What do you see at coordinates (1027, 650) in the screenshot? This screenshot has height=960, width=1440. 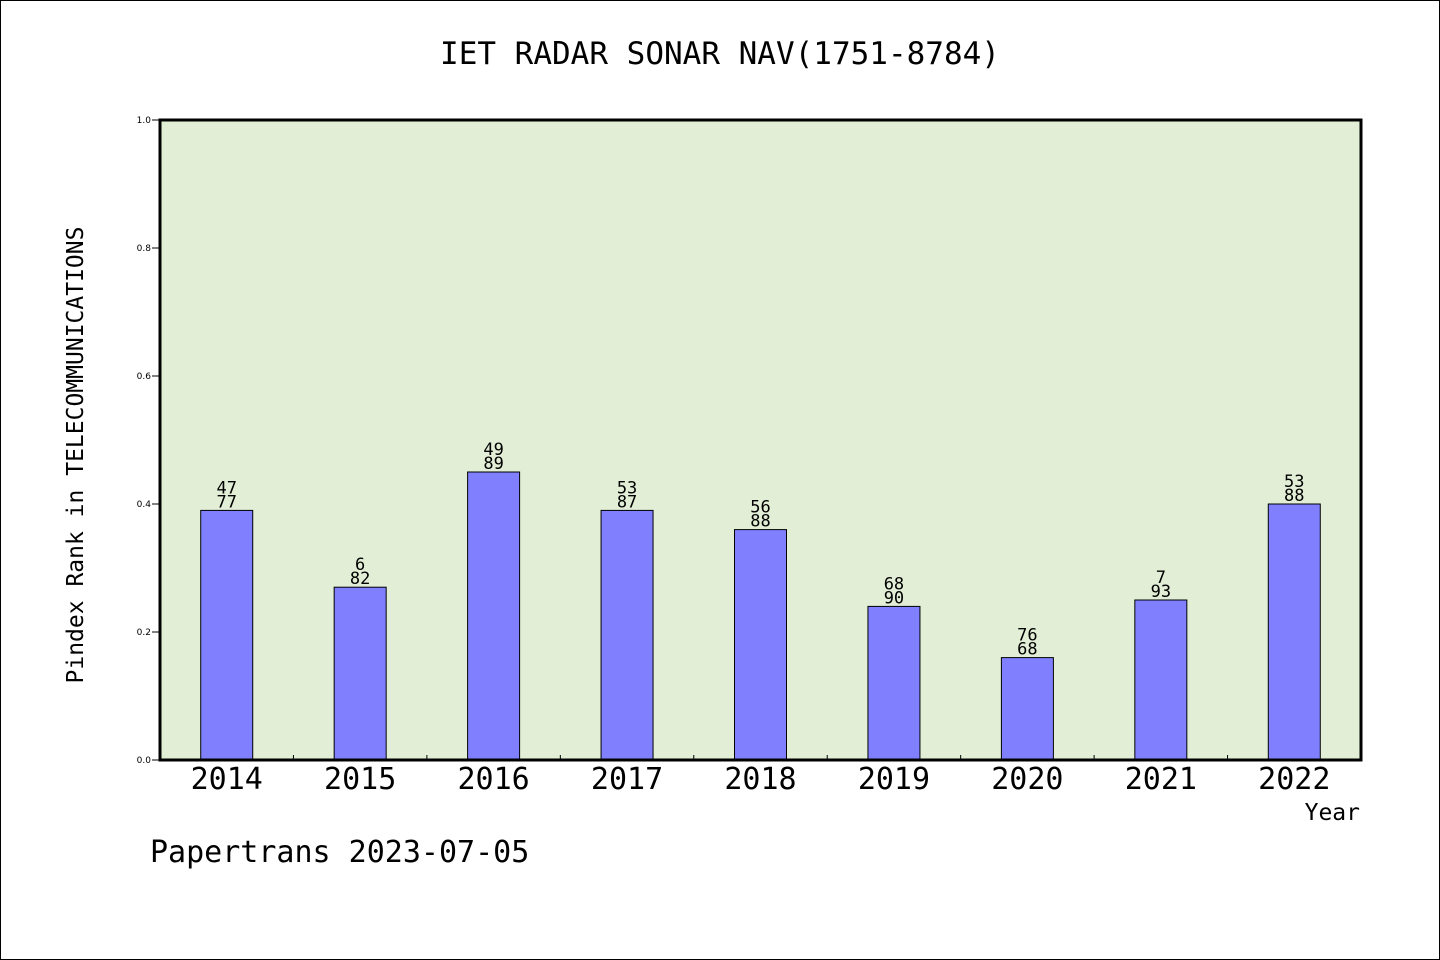 I see `bar-label-bottom: 68` at bounding box center [1027, 650].